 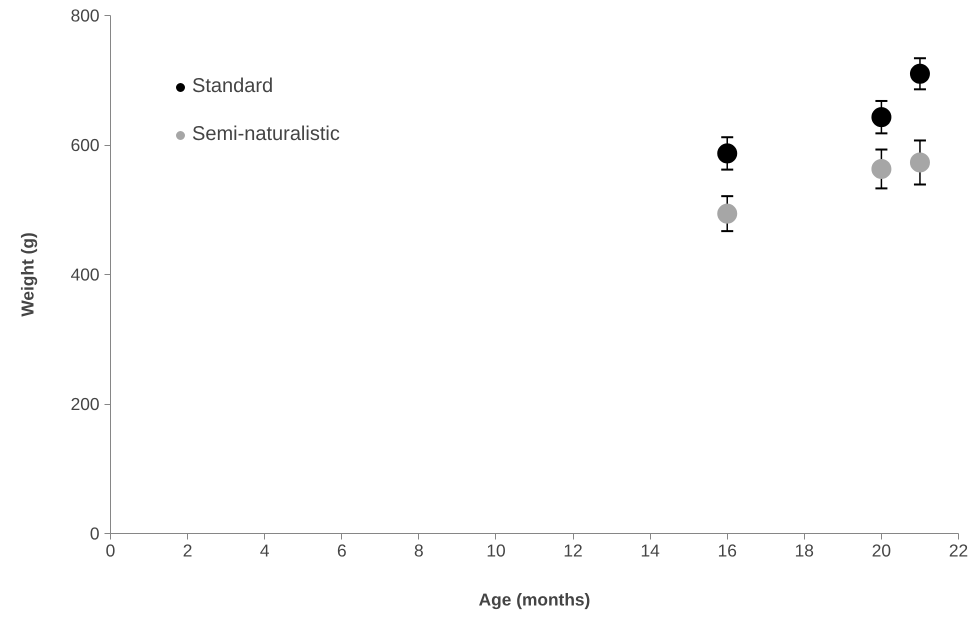 What do you see at coordinates (28, 274) in the screenshot?
I see `y-axis-title: Weight (g)` at bounding box center [28, 274].